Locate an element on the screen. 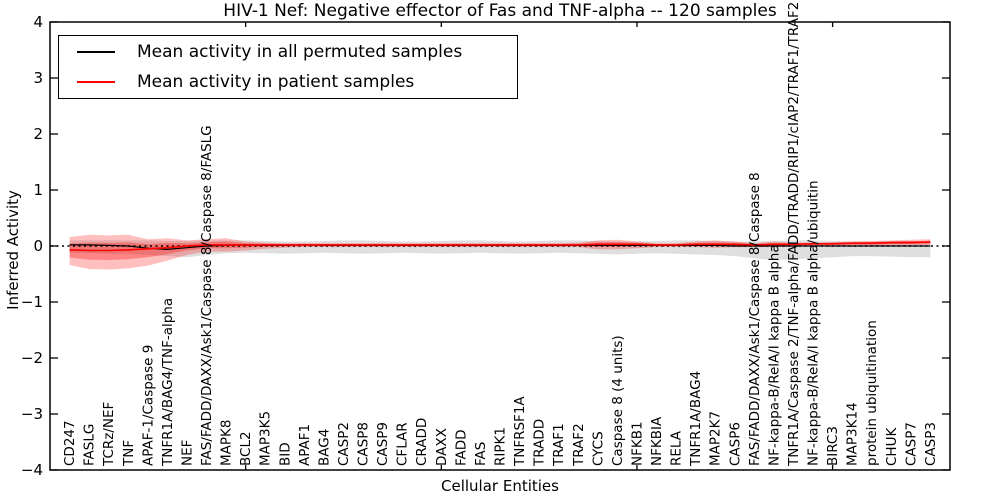 The height and width of the screenshot is (500, 1000). y-tick-label: 1 is located at coordinates (38, 190).